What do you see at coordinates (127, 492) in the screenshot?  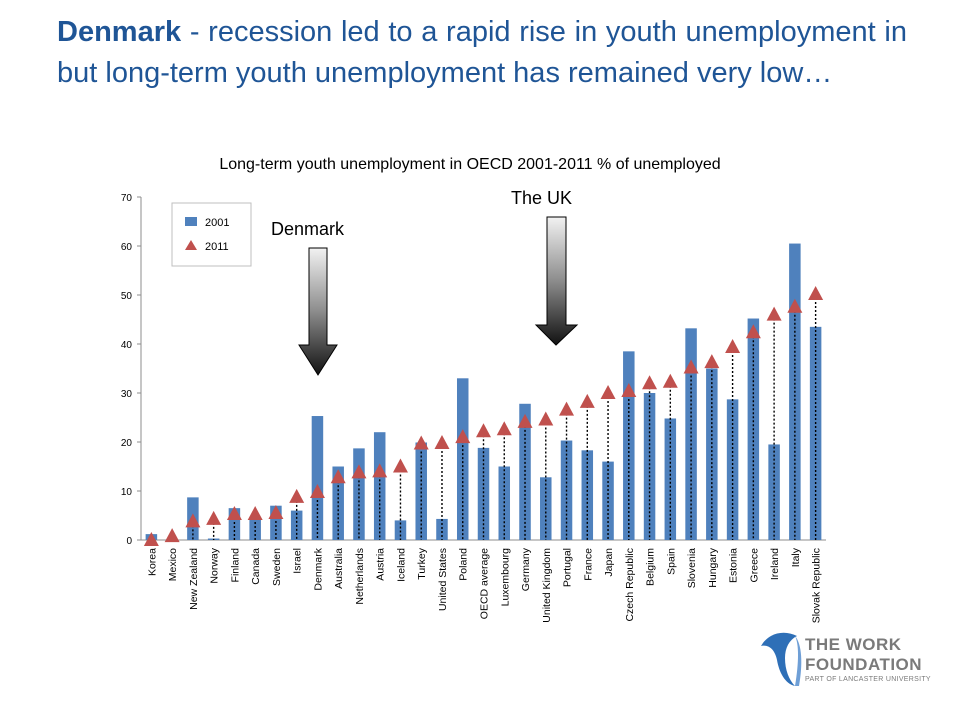 I see `y-tick-label: 10` at bounding box center [127, 492].